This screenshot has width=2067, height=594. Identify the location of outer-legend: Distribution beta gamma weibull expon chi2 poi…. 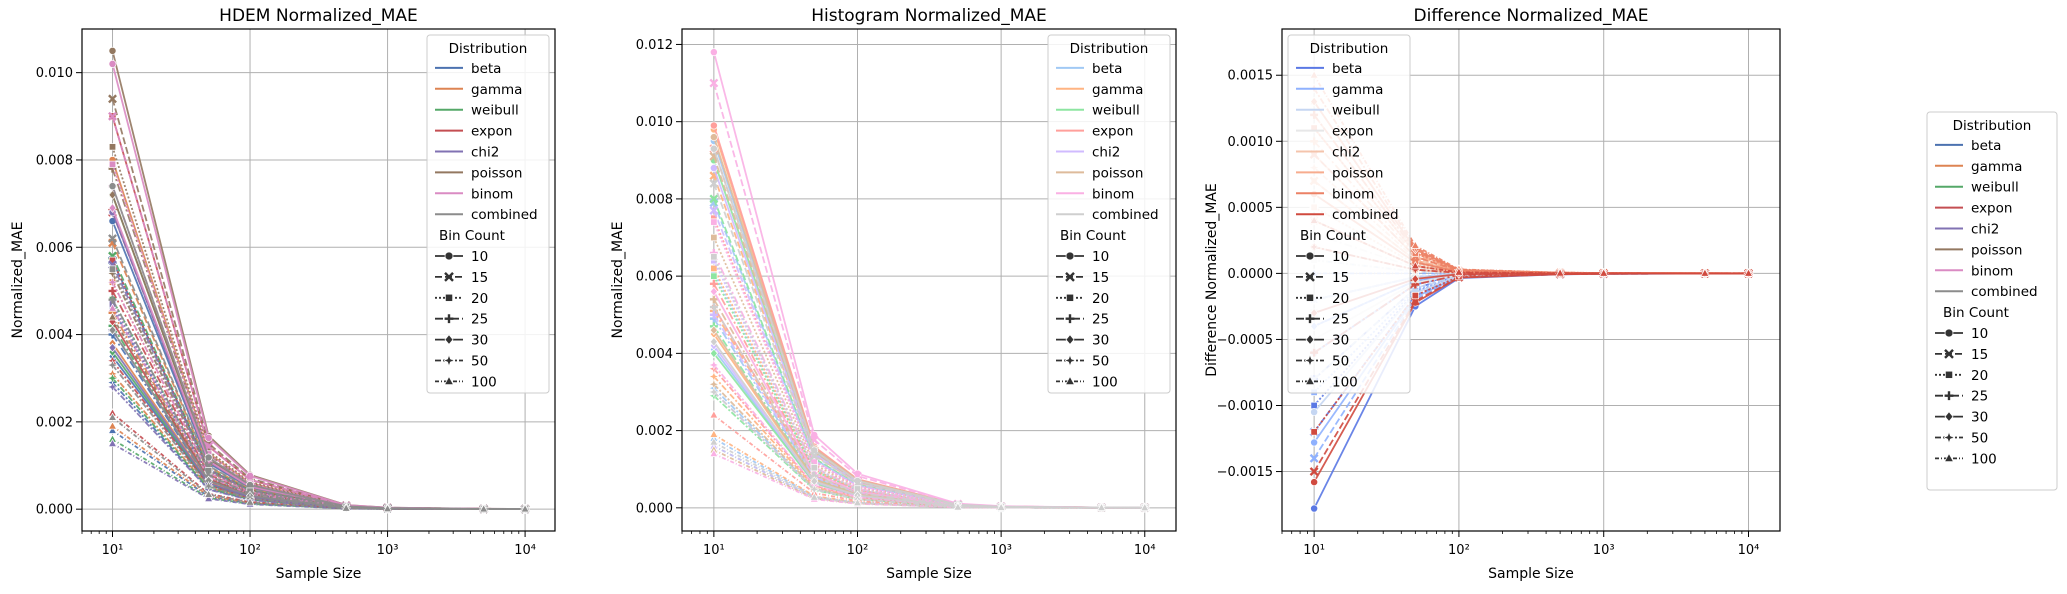
(1992, 301).